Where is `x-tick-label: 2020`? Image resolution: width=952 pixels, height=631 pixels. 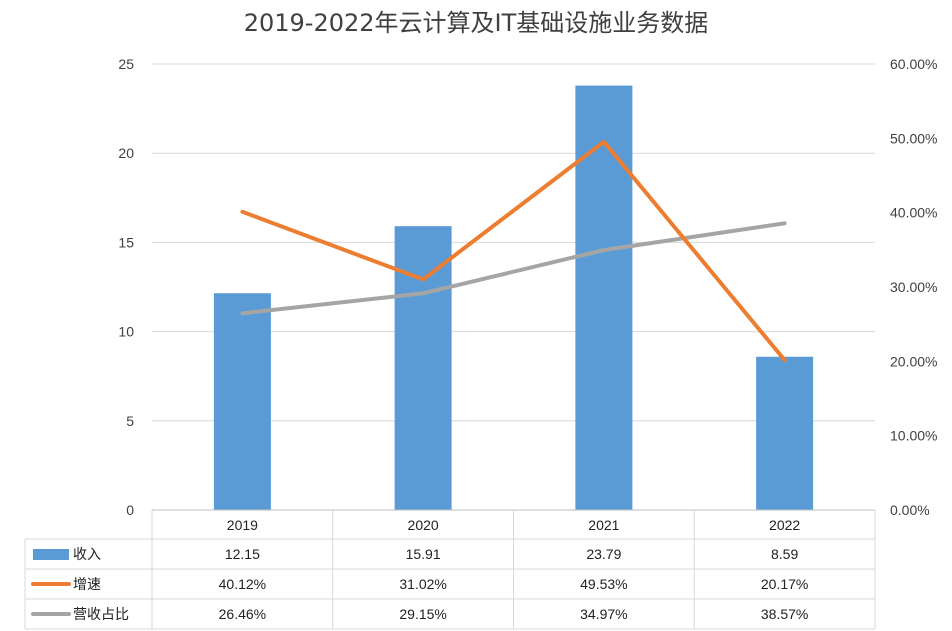 x-tick-label: 2020 is located at coordinates (423, 525).